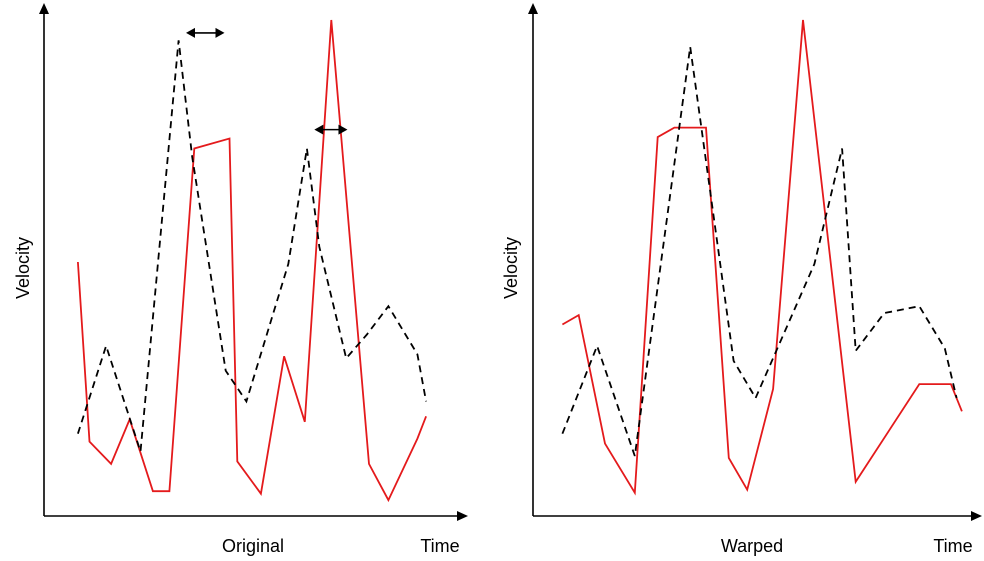  Describe the element at coordinates (511, 268) in the screenshot. I see `y-axis-label-right: Velocity` at that location.